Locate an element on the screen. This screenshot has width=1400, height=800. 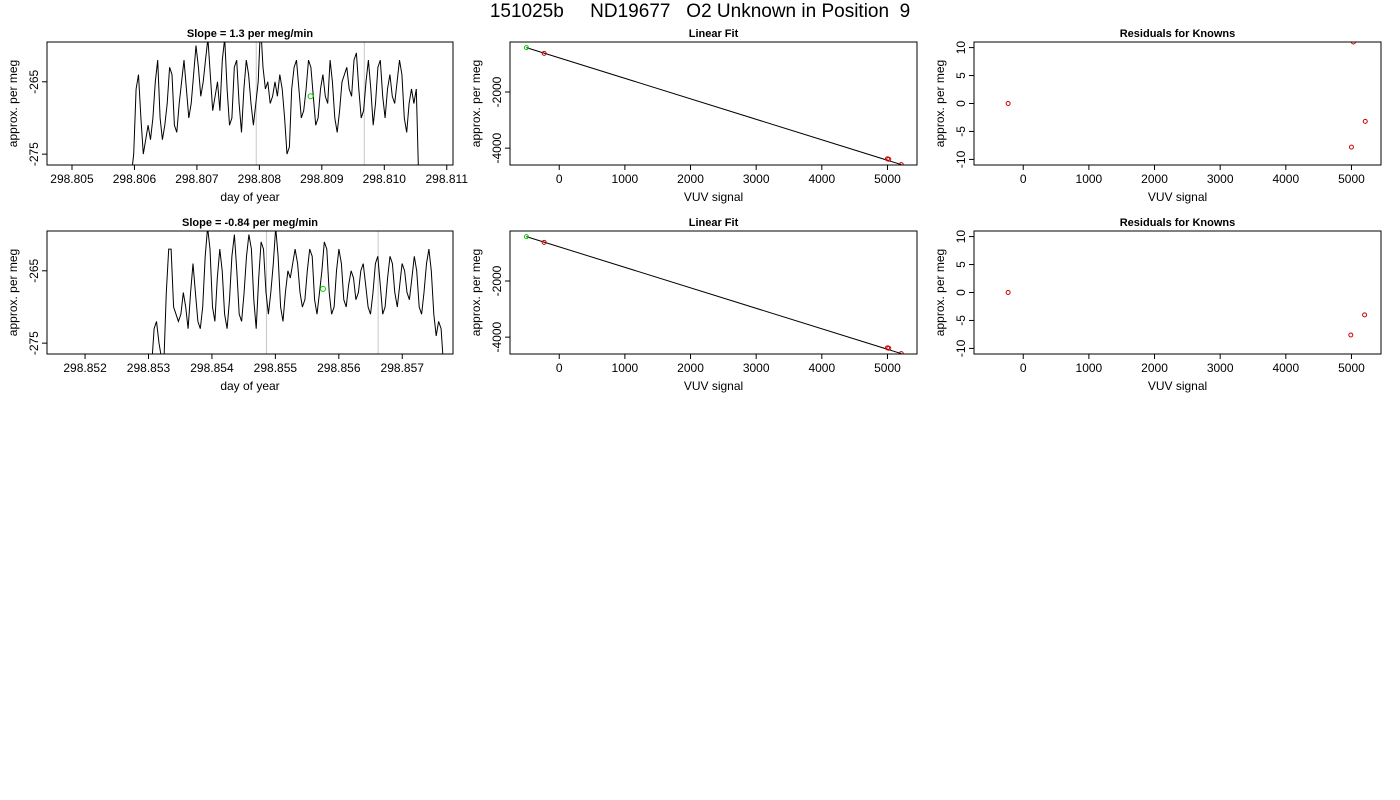
y-tick-label: -5 is located at coordinates (961, 131).